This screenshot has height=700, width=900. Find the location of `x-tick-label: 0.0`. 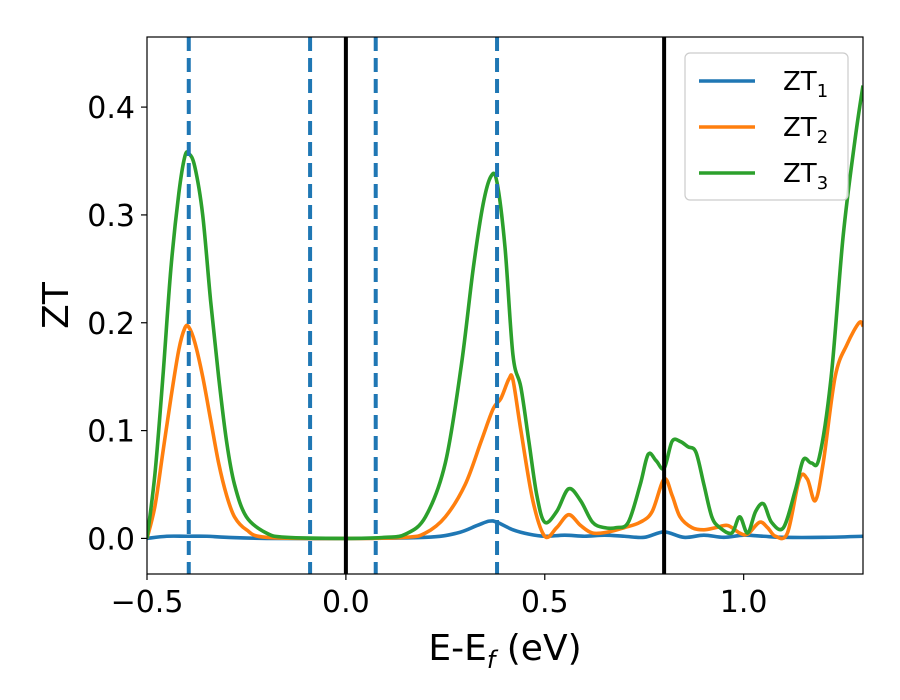

x-tick-label: 0.0 is located at coordinates (346, 602).